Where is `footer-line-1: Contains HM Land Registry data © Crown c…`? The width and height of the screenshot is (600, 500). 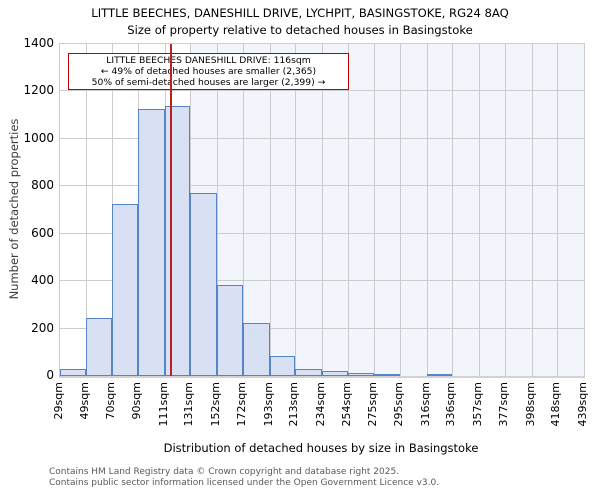
footer-line-1: Contains HM Land Registry data © Crown c… is located at coordinates (224, 472).